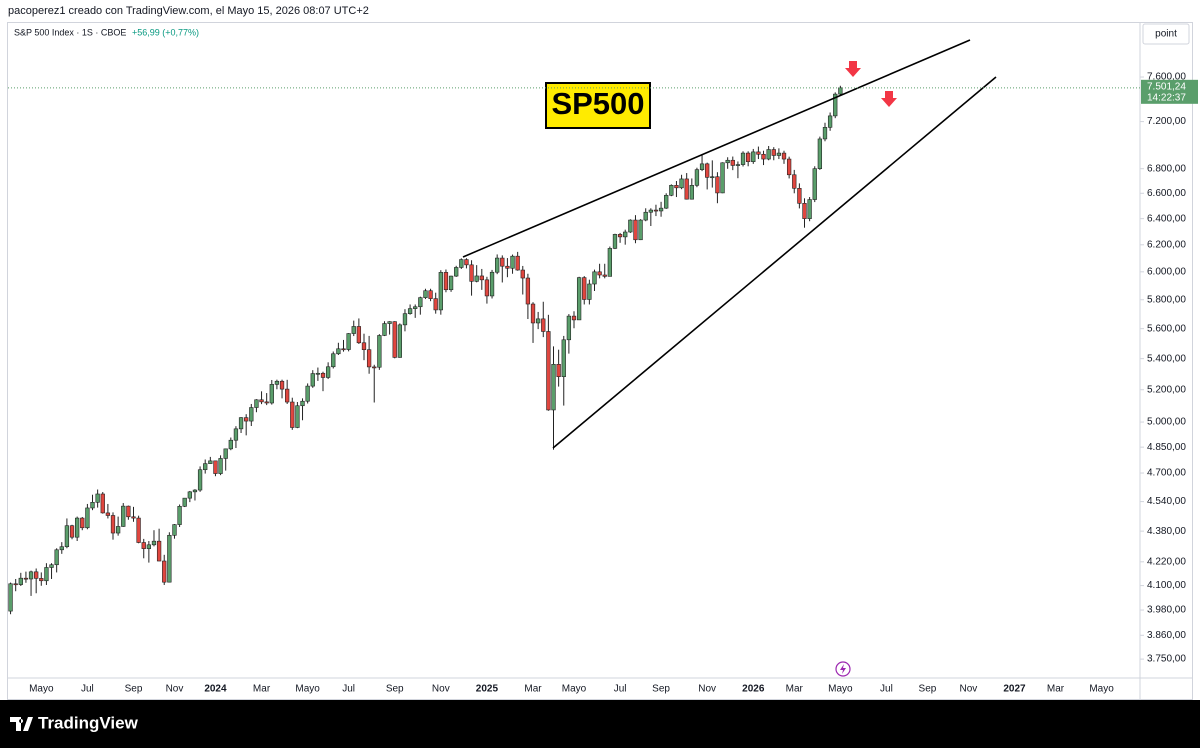  Describe the element at coordinates (1166, 218) in the screenshot. I see `y-tick-label: 6.400,00` at that location.